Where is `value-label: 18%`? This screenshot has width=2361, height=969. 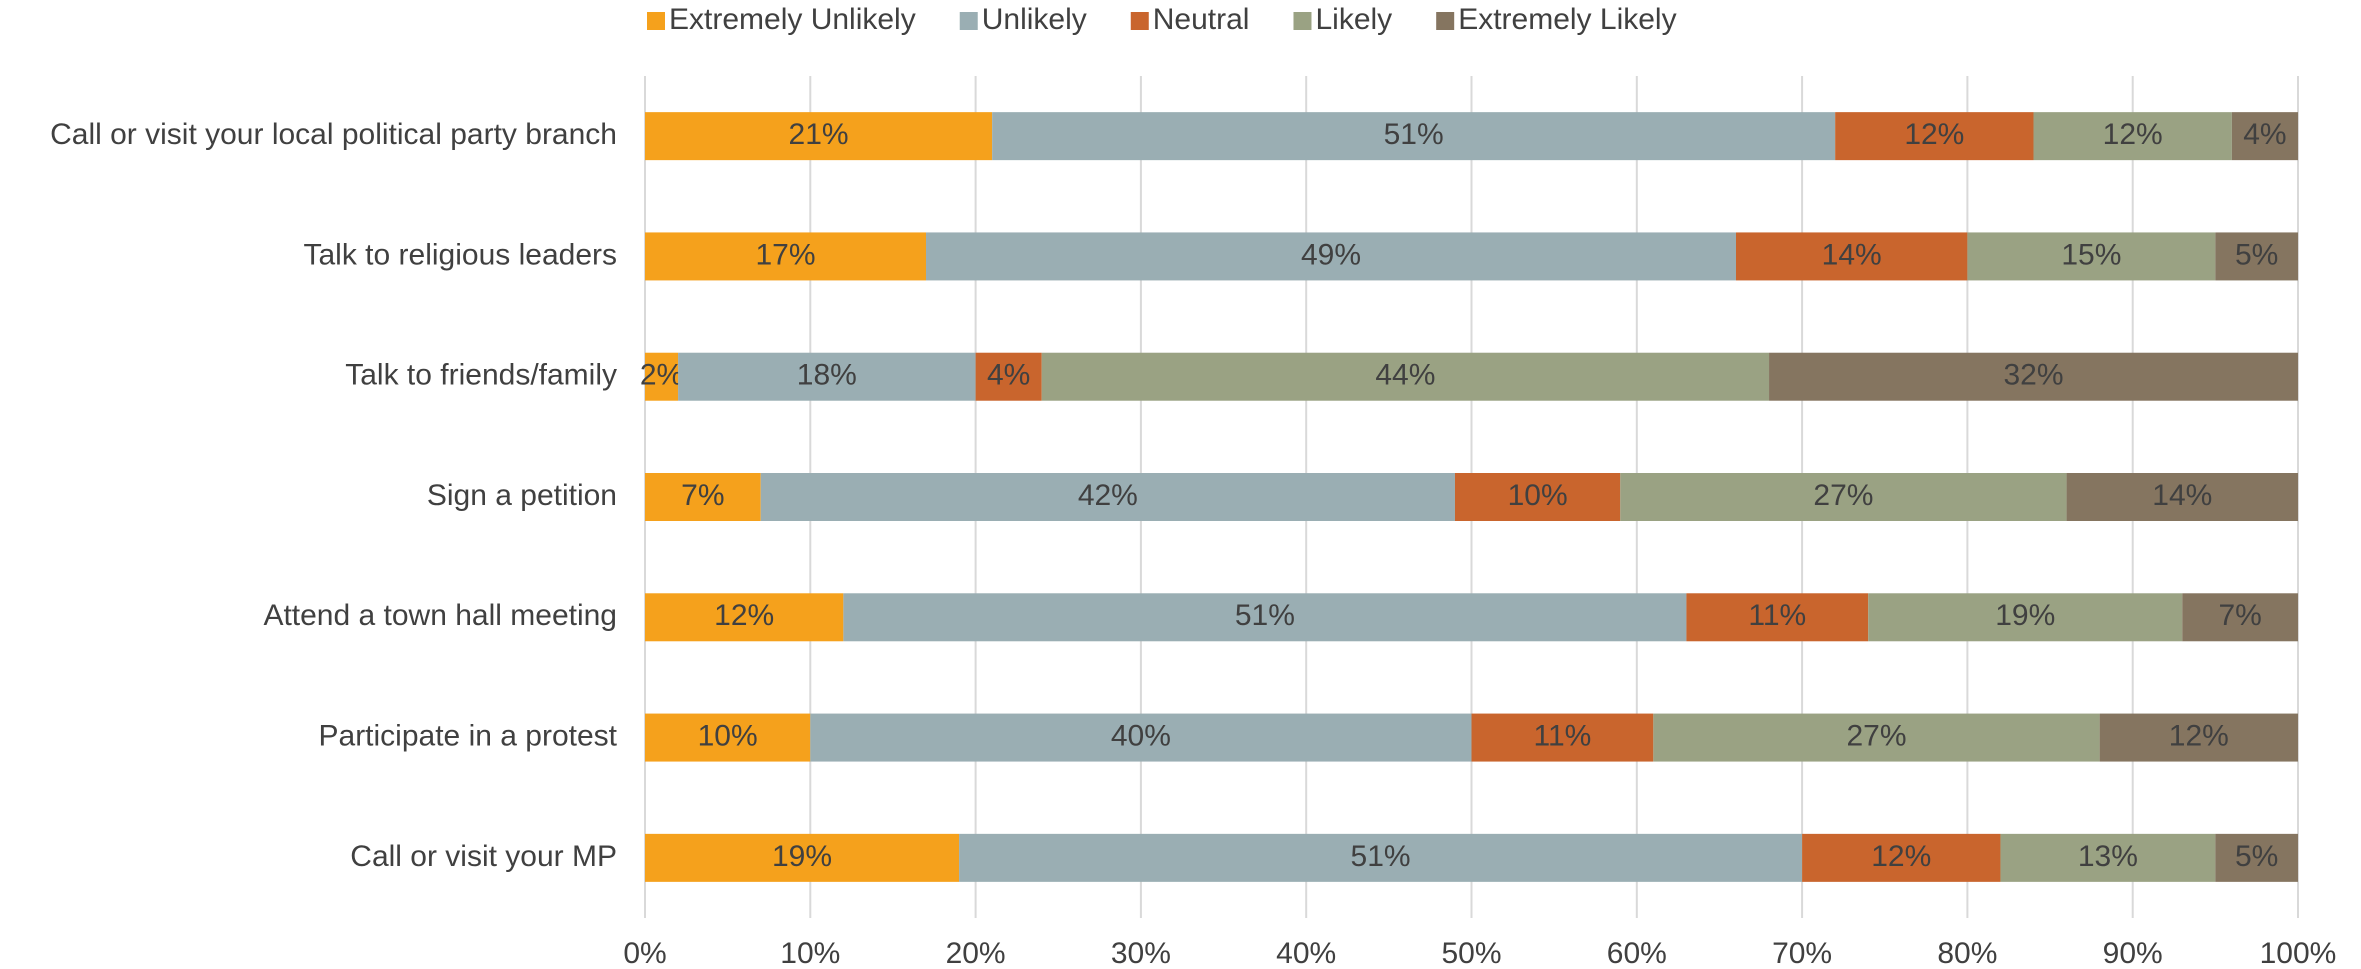 value-label: 18% is located at coordinates (827, 375).